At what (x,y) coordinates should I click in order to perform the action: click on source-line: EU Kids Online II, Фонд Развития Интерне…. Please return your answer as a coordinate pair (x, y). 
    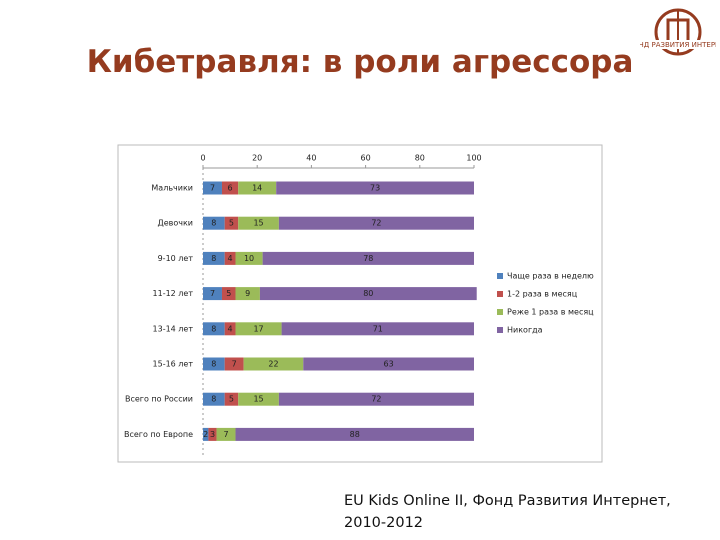
    Looking at the image, I should click on (507, 501).